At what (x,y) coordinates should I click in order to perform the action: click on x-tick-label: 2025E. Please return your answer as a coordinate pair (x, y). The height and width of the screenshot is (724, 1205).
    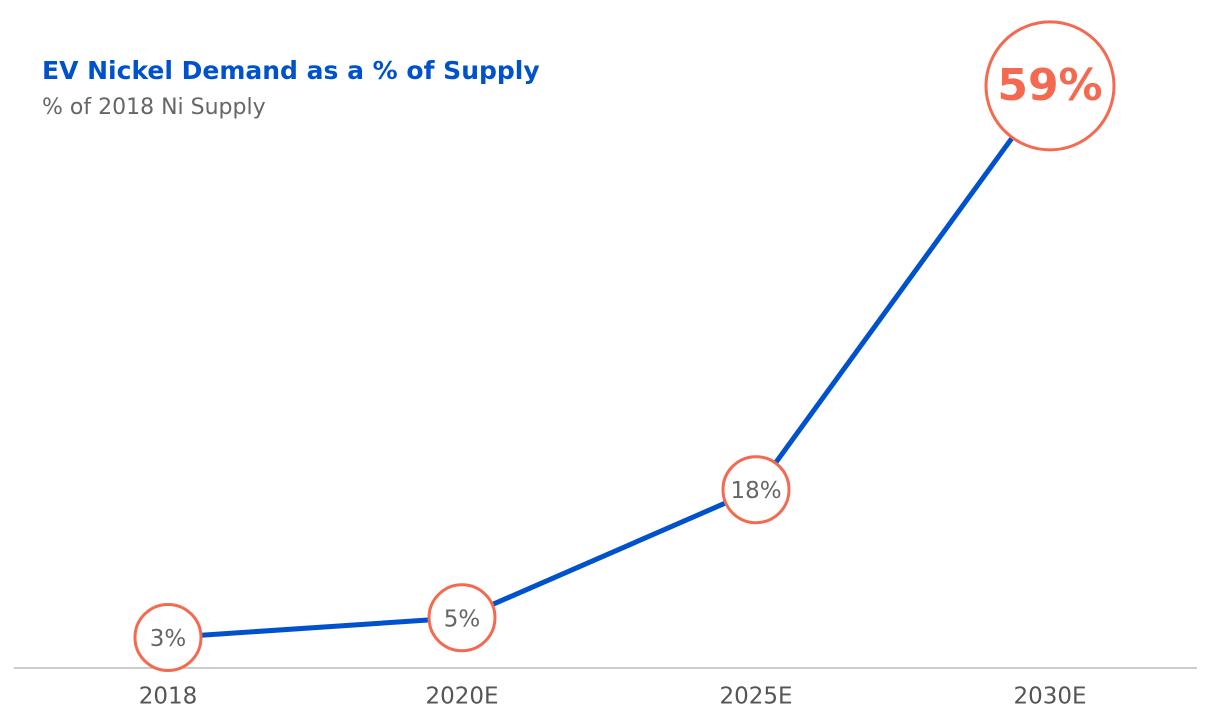
    Looking at the image, I should click on (755, 697).